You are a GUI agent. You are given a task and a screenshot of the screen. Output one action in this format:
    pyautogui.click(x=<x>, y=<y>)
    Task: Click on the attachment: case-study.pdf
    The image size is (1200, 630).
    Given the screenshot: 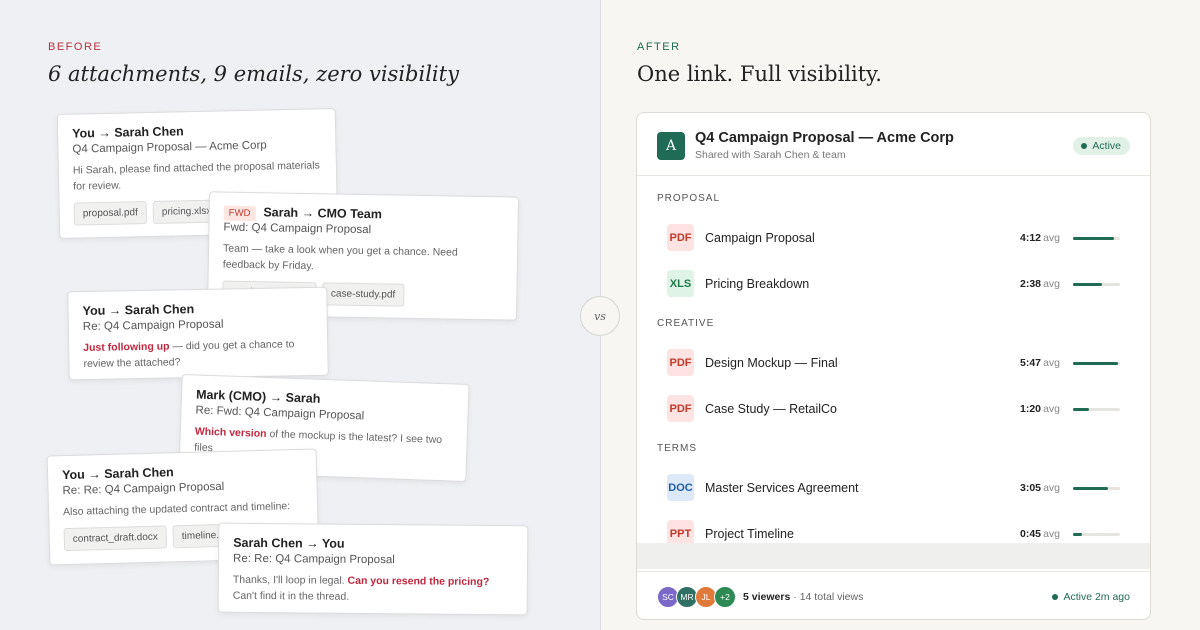 What is the action you would take?
    pyautogui.click(x=363, y=294)
    